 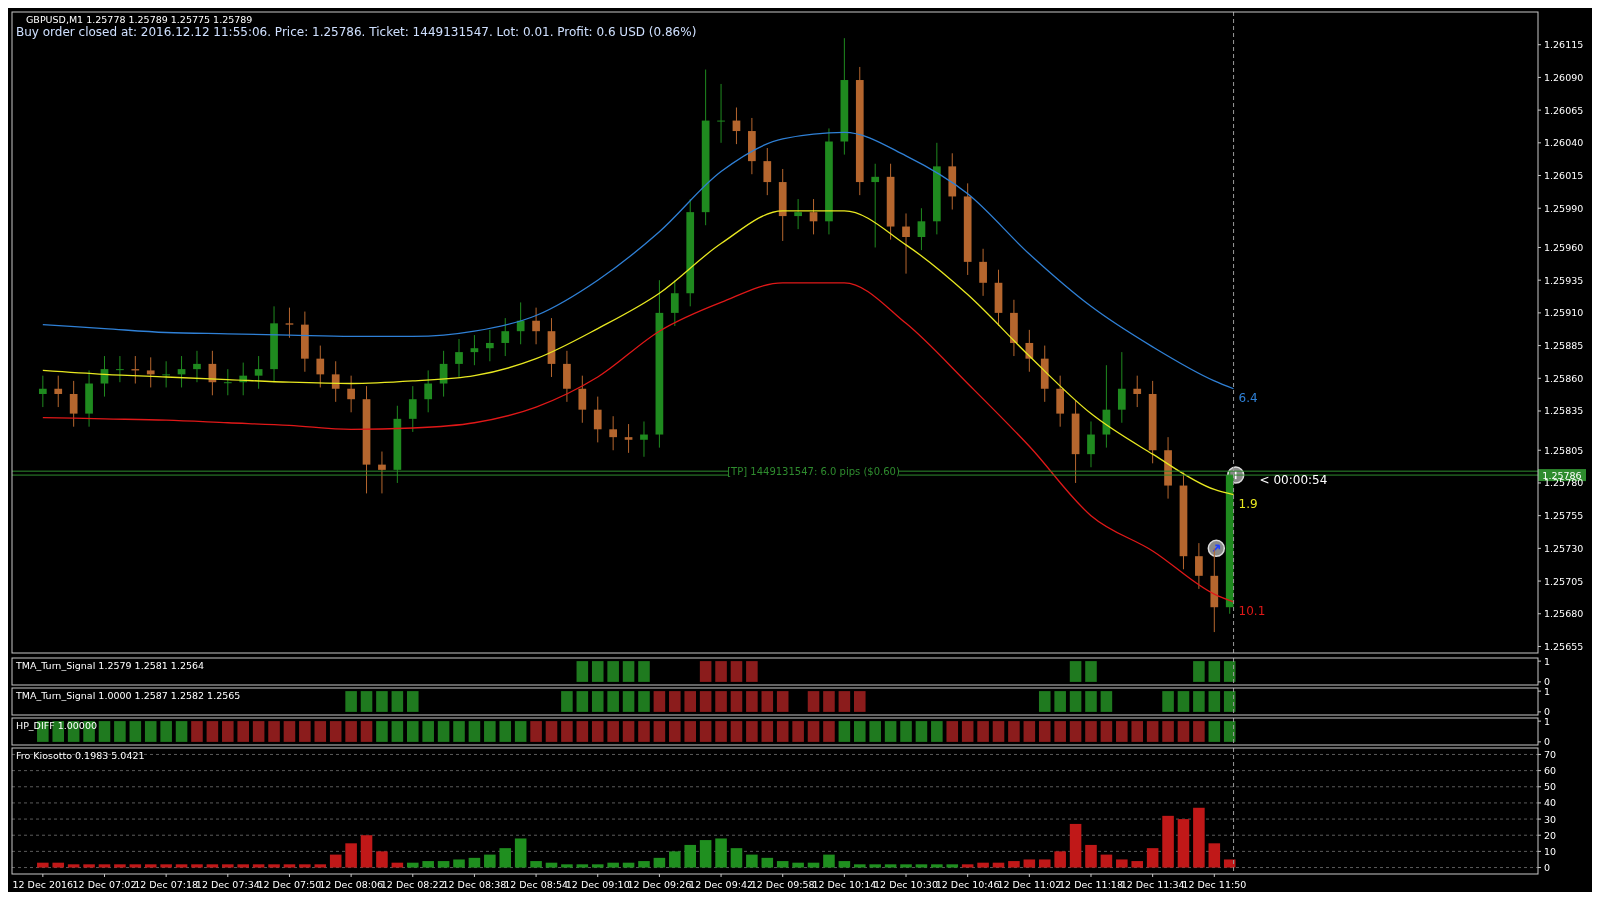 I want to click on x-tick-label: 12 Dec 09:26, so click(x=659, y=884).